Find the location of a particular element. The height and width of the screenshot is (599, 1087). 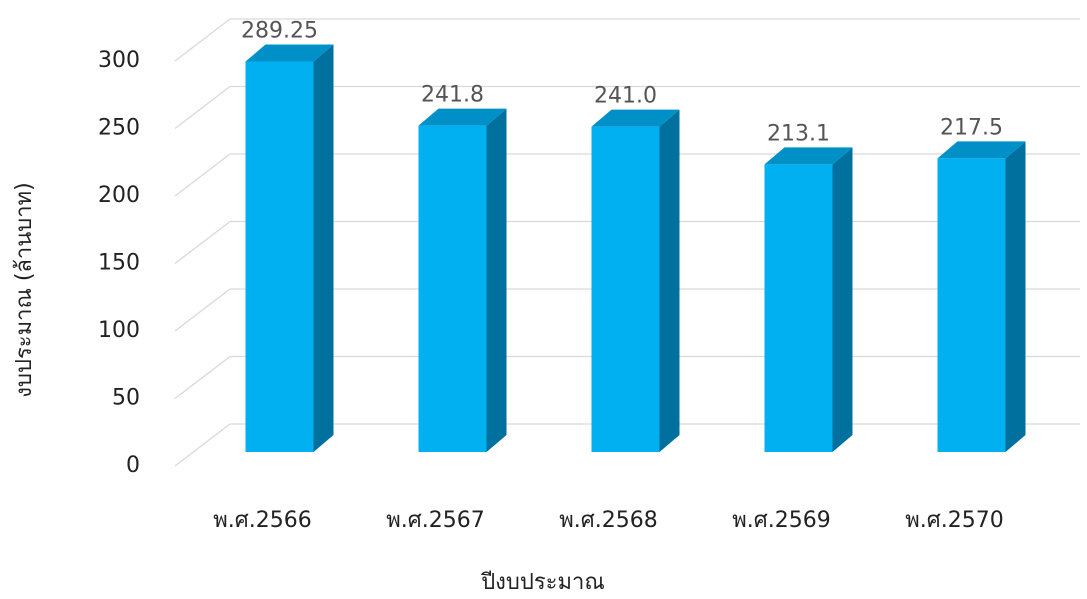

value-label: 217.5 is located at coordinates (971, 127).